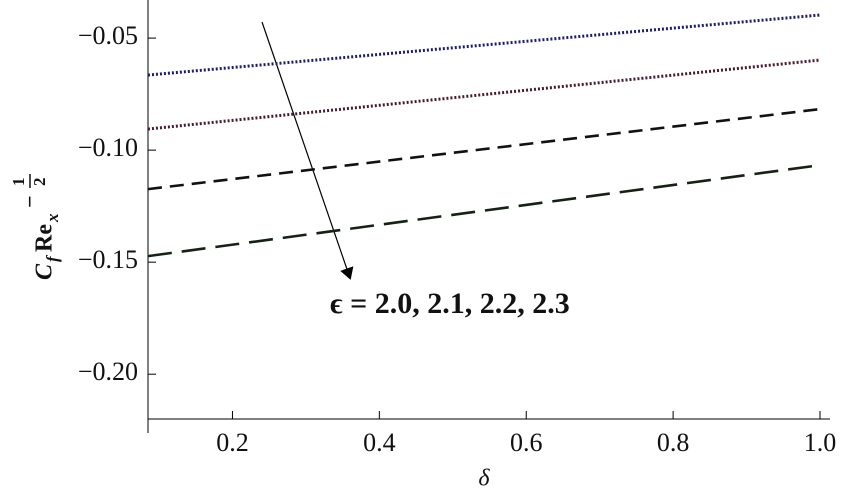 The image size is (842, 494). I want to click on y-label-part: f, so click(52, 258).